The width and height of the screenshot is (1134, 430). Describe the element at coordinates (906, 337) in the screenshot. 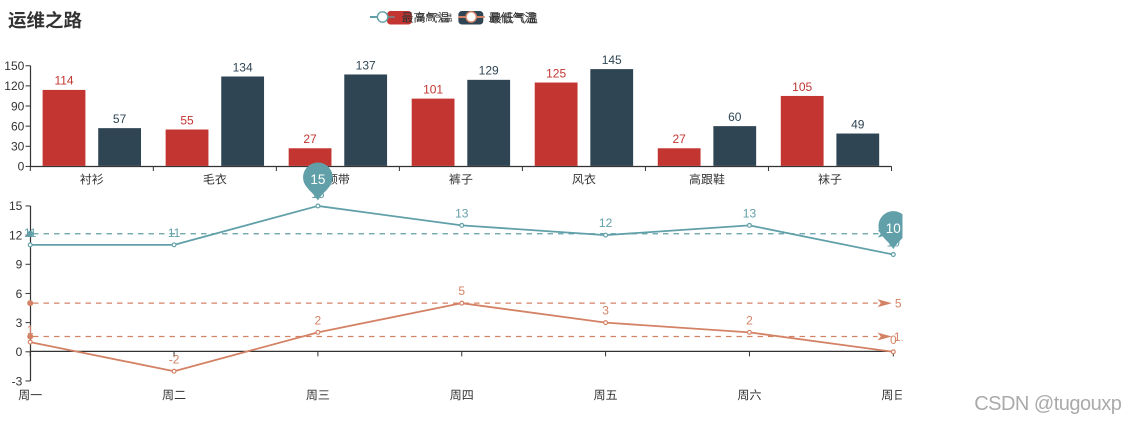

I see `svg-text: 1.57` at that location.